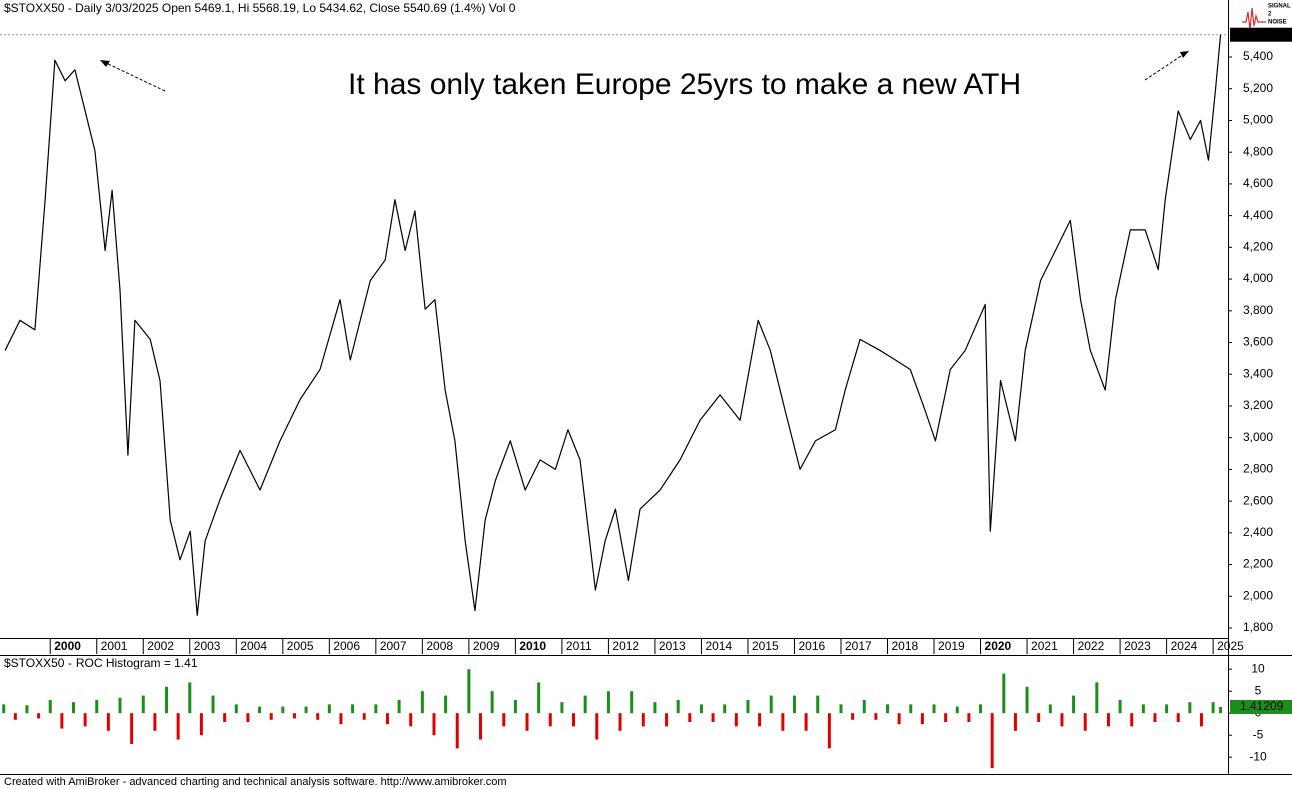 Image resolution: width=1292 pixels, height=789 pixels. Describe the element at coordinates (765, 646) in the screenshot. I see `x-tick-label: 2015` at that location.